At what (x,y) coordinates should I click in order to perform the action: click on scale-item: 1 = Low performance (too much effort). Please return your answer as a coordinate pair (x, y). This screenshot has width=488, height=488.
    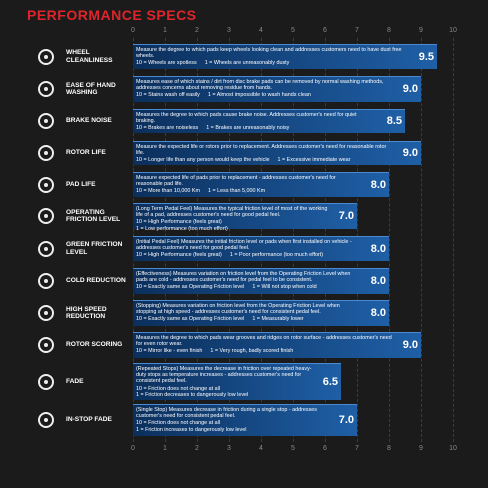
    Looking at the image, I should click on (182, 228).